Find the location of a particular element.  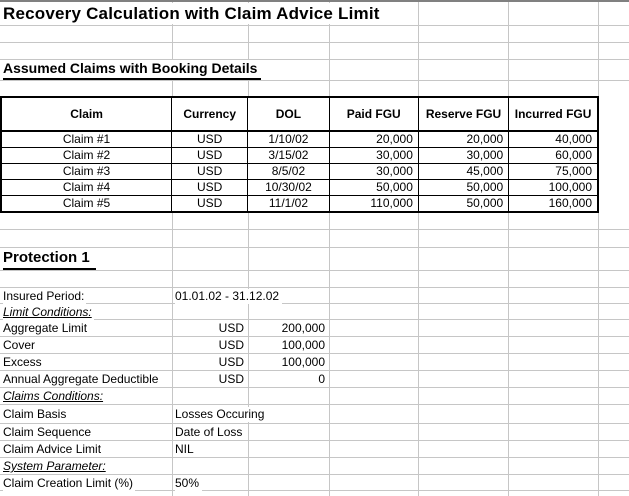

protection-heading: Protection 1 is located at coordinates (49, 259).